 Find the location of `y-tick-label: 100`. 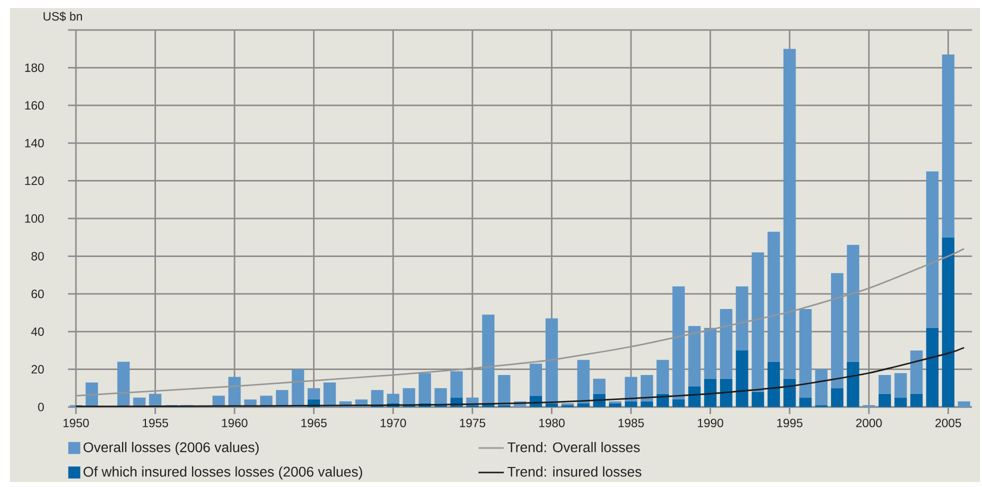

y-tick-label: 100 is located at coordinates (34, 218).